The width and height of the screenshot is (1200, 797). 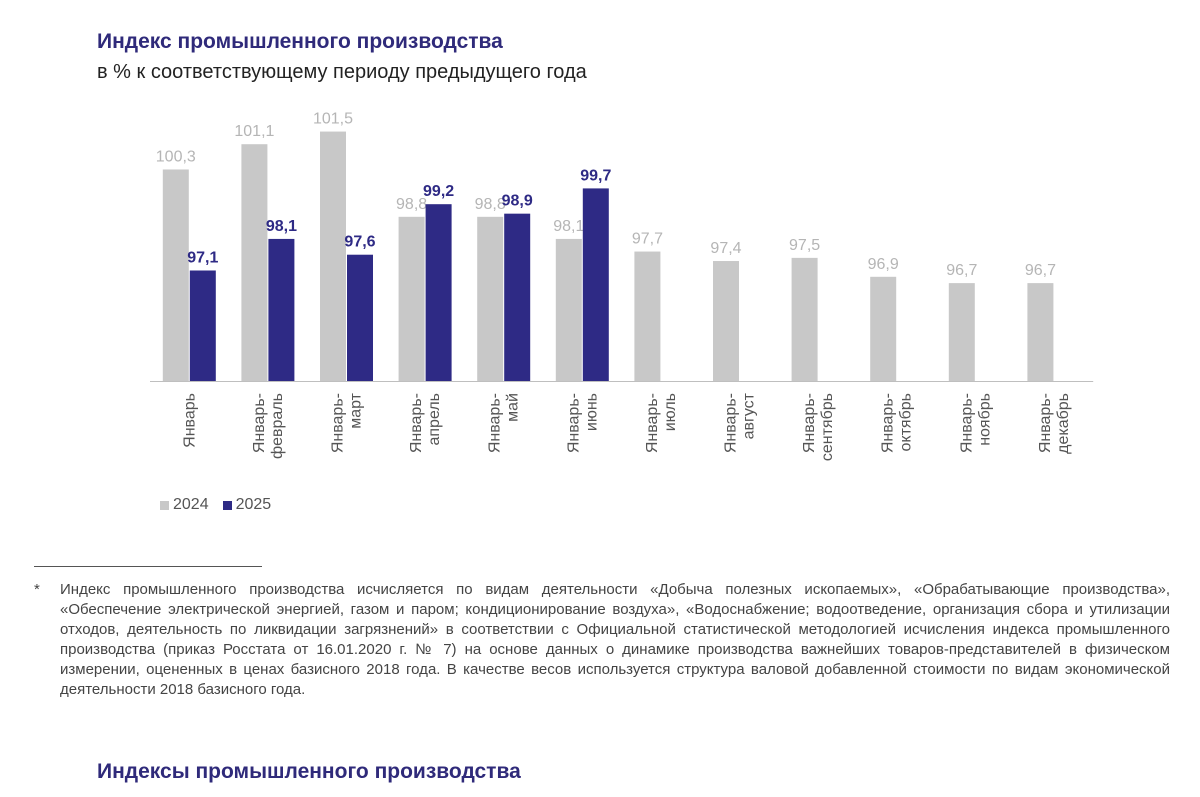 What do you see at coordinates (164, 505) in the screenshot?
I see `legend-swatch-2024` at bounding box center [164, 505].